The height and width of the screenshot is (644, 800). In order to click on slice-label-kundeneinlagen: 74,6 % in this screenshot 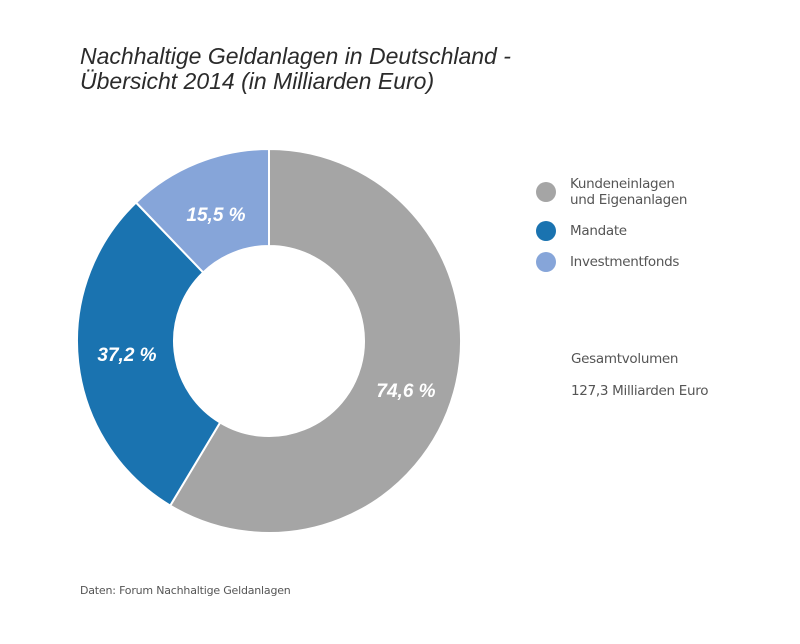, I will do `click(405, 391)`.